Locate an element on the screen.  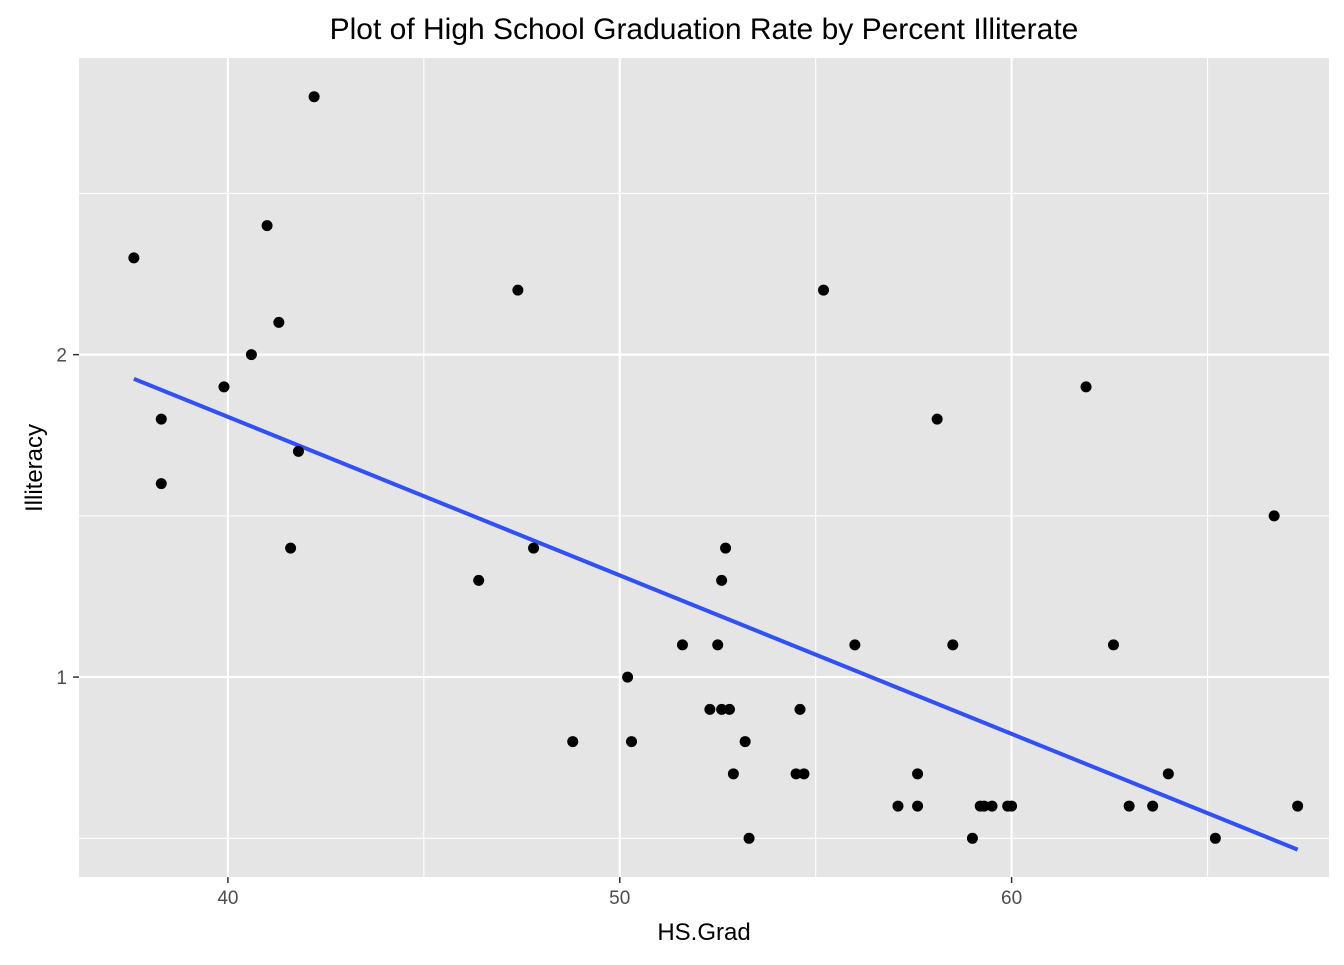
y-axis-title: Illiteracy is located at coordinates (34, 468).